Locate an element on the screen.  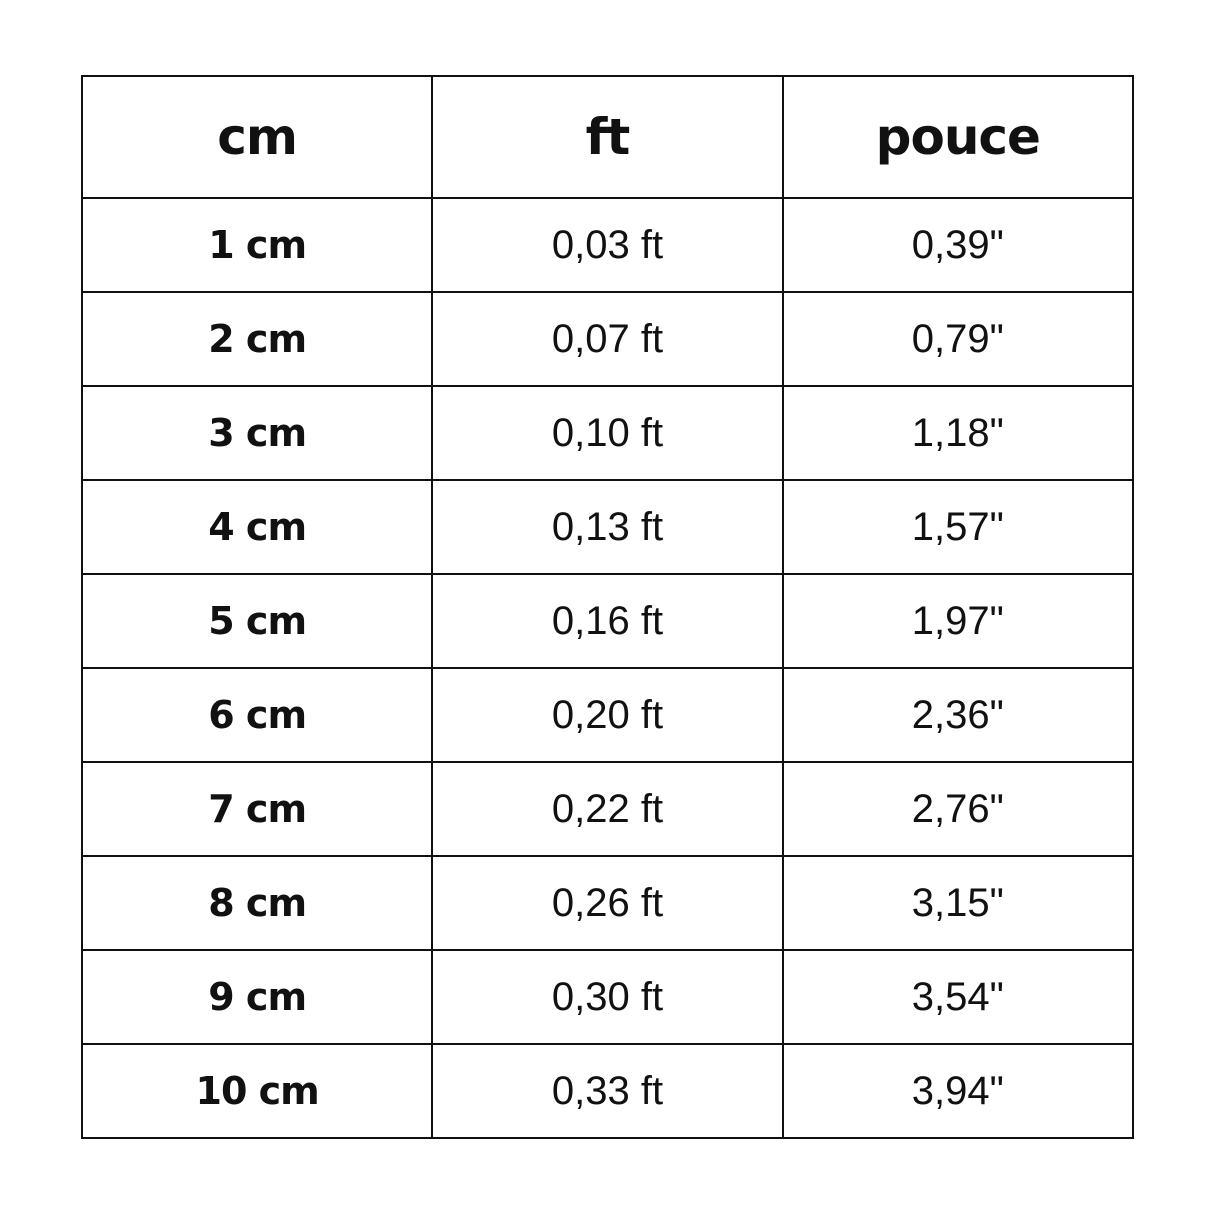
cell-pouce: 1,57" is located at coordinates (958, 527).